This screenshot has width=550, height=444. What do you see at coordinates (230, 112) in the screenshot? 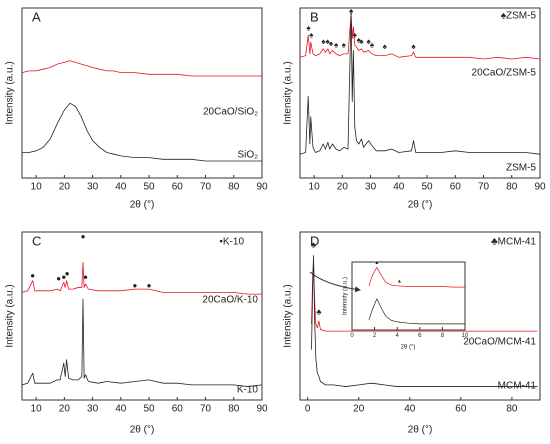
I see `series-label: 20CaO/SiO₂` at bounding box center [230, 112].